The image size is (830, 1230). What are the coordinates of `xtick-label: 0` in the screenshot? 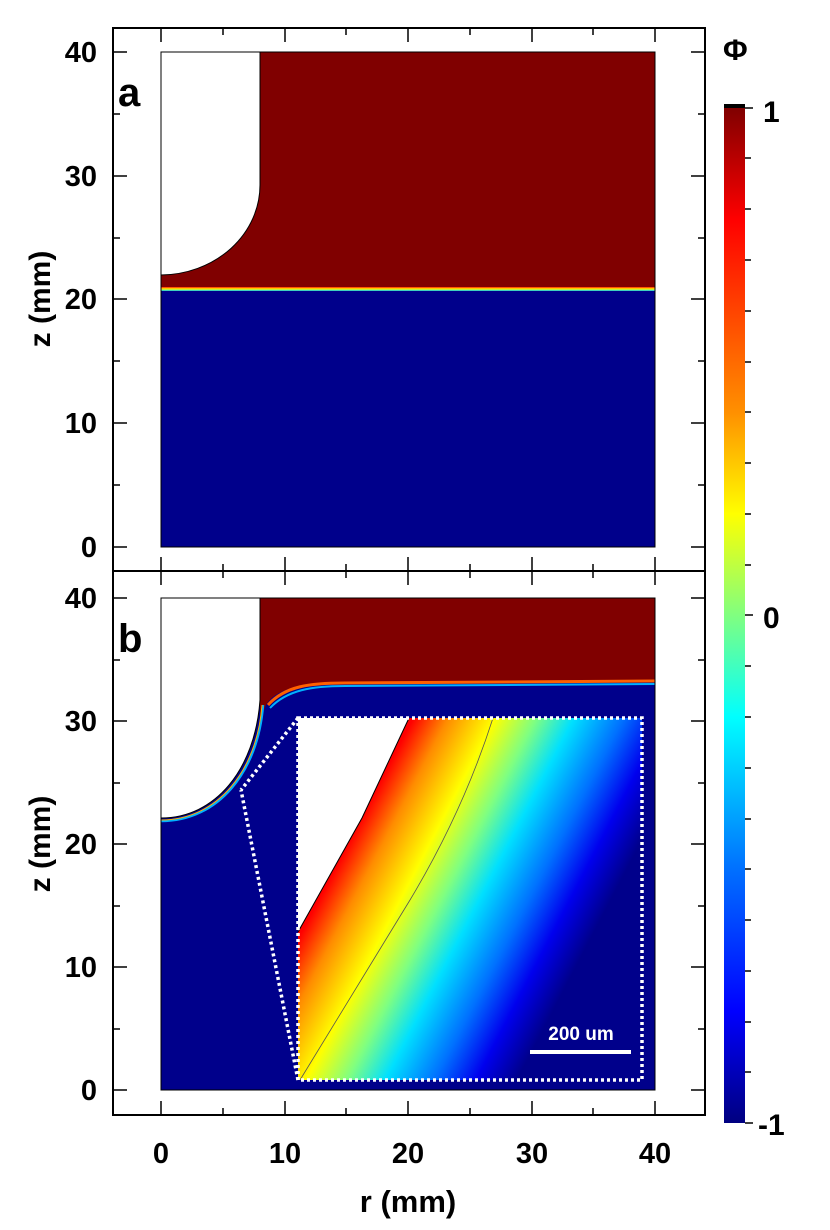 It's located at (161, 1154).